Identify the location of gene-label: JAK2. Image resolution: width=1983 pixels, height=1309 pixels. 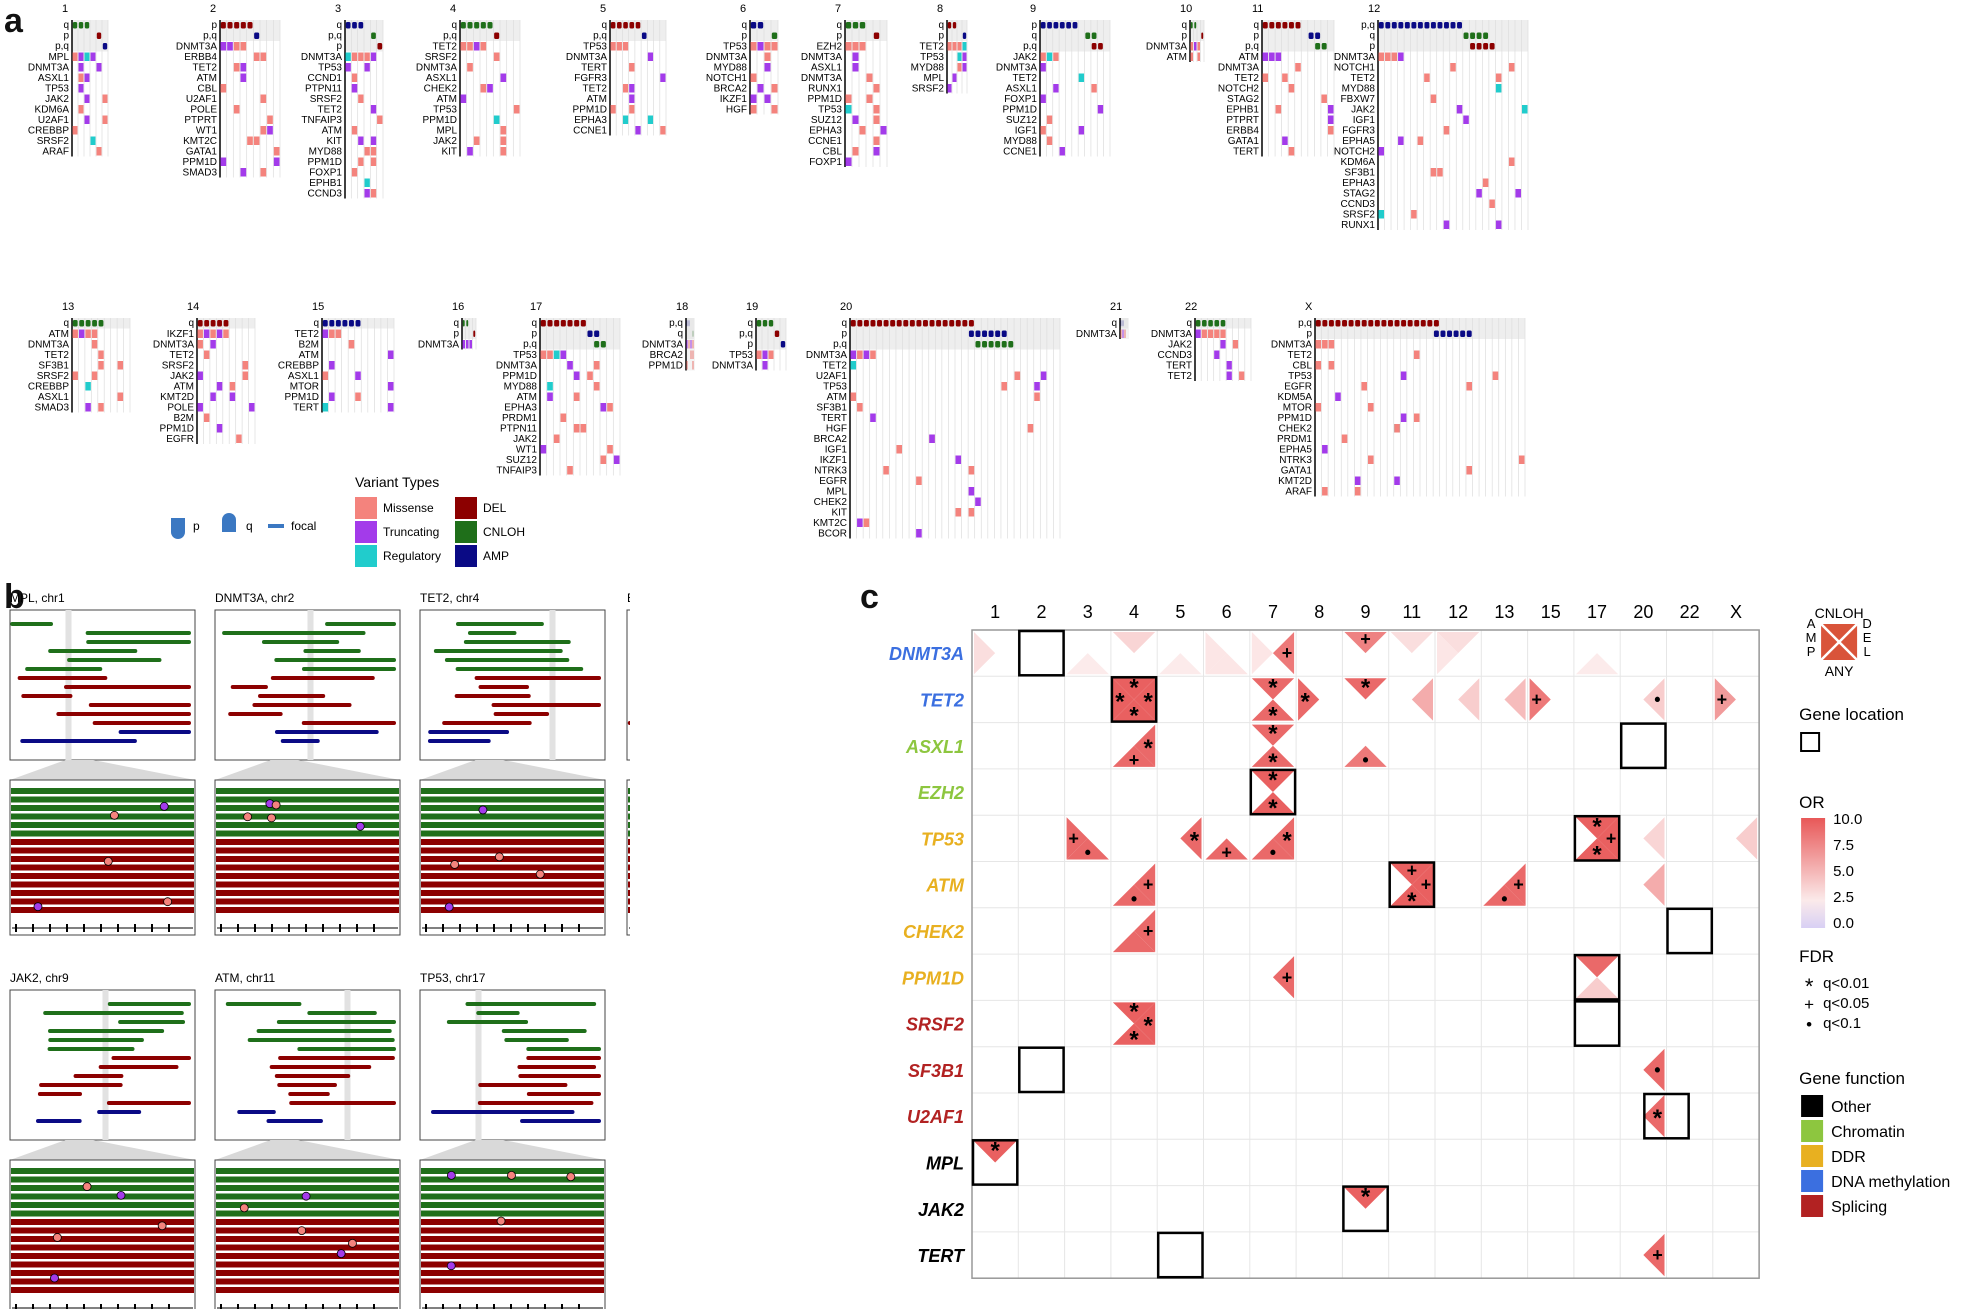
(182, 376).